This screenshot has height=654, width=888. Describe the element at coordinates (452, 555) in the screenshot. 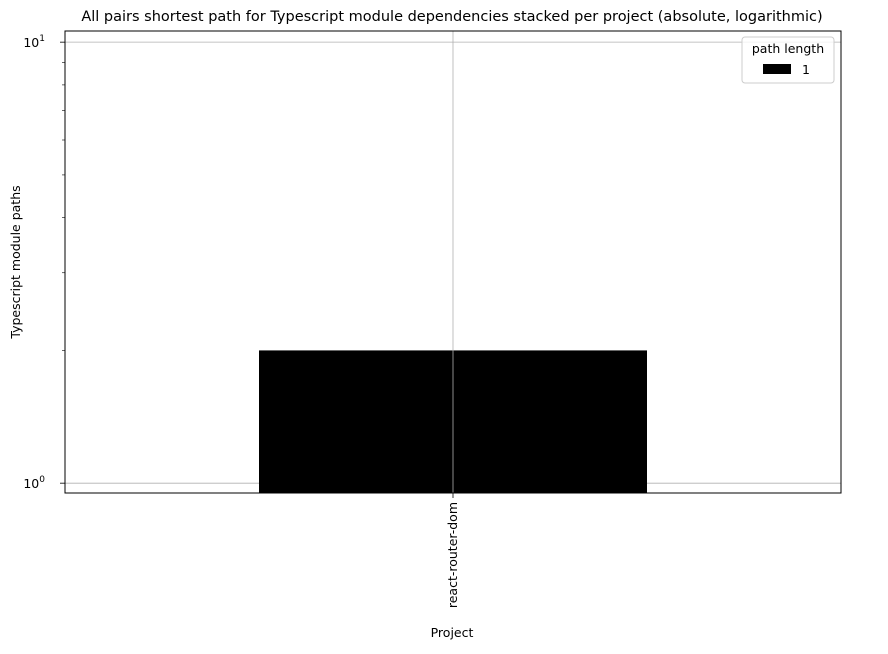

I see `x-tick-label: react-router-dom` at that location.